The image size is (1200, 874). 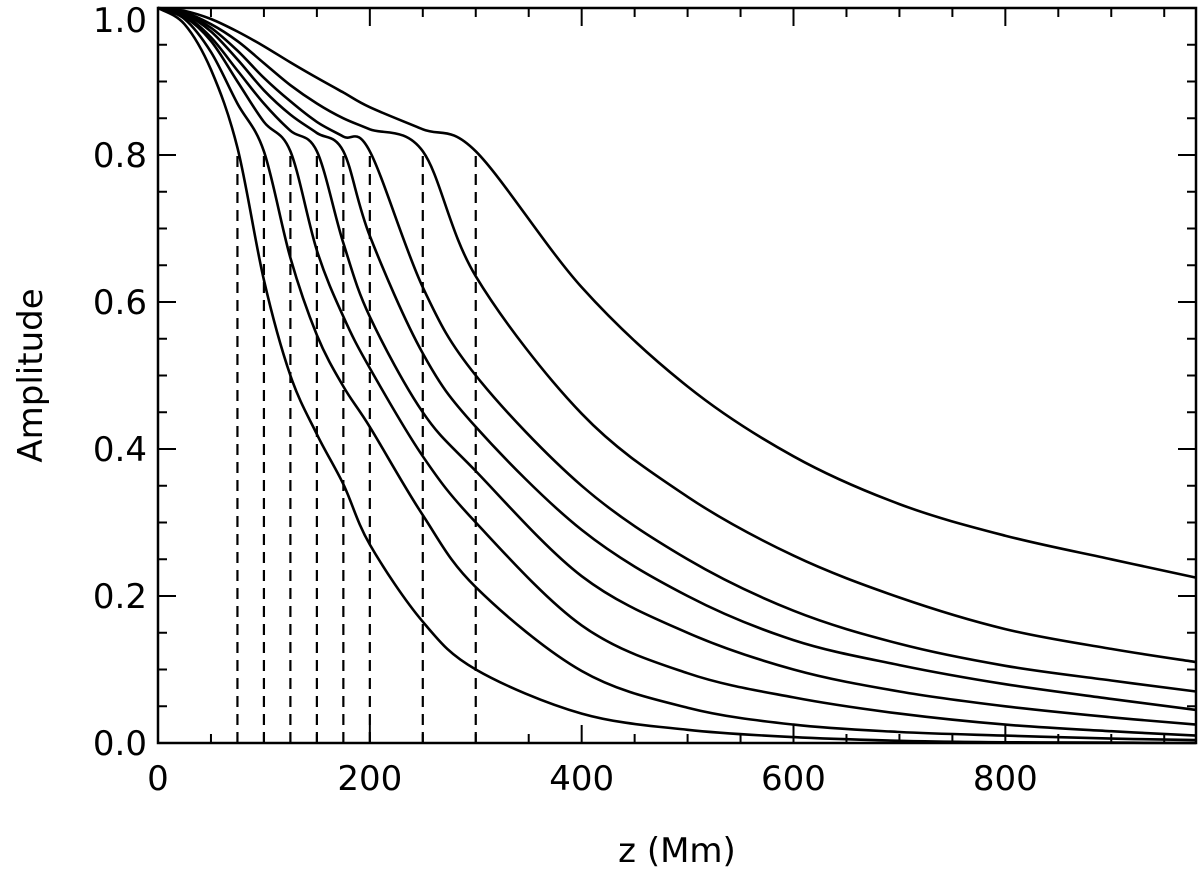 I want to click on y-tick-label: 0.8, so click(x=120, y=156).